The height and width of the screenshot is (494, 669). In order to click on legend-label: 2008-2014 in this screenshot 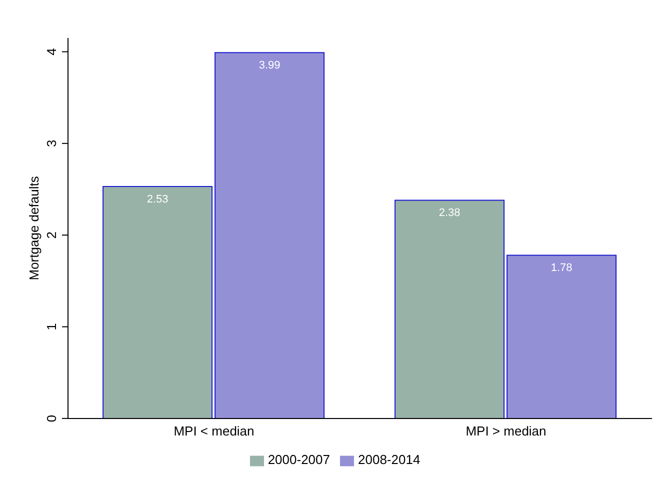, I will do `click(389, 460)`.